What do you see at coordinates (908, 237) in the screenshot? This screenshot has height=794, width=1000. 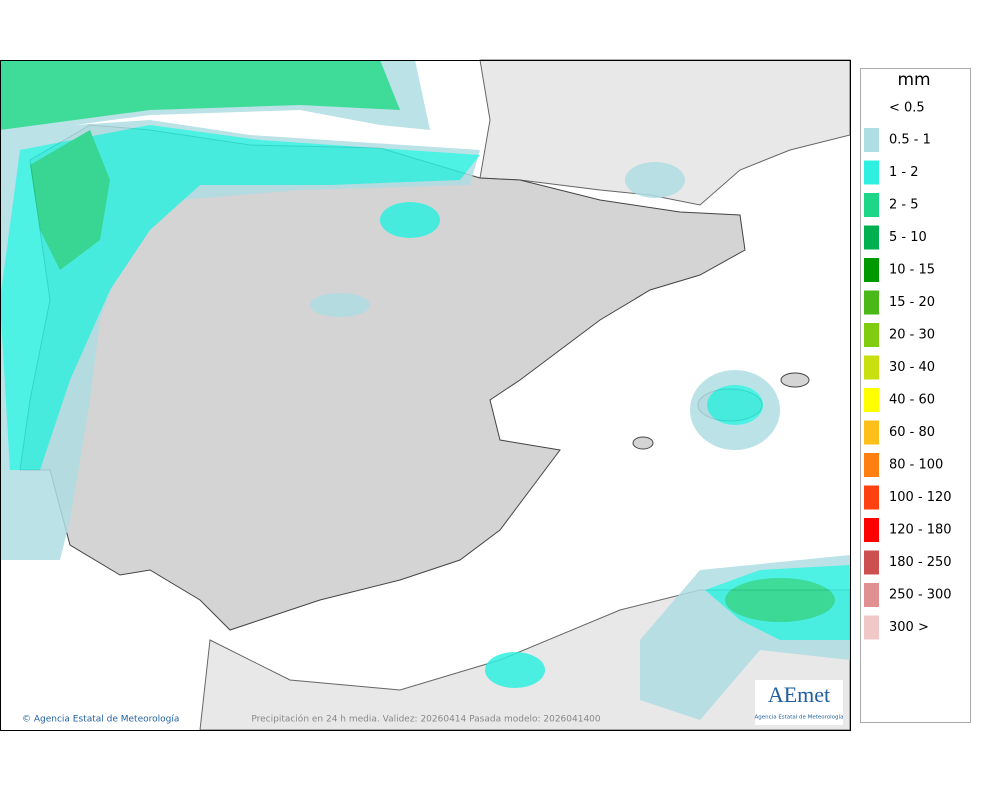 I see `legend-label: 5 - 10` at bounding box center [908, 237].